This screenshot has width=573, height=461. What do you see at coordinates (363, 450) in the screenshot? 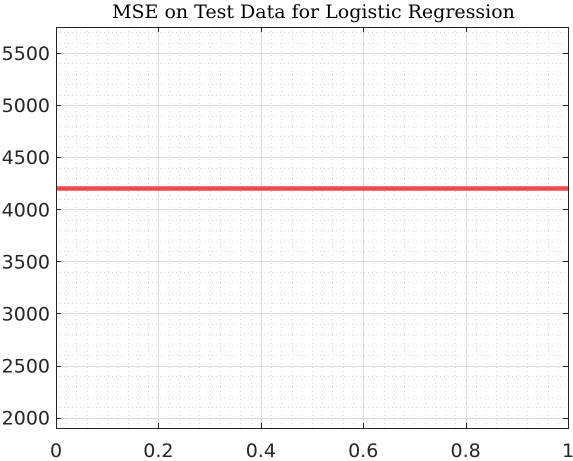
I see `x-tick-label: 0.6` at bounding box center [363, 450].